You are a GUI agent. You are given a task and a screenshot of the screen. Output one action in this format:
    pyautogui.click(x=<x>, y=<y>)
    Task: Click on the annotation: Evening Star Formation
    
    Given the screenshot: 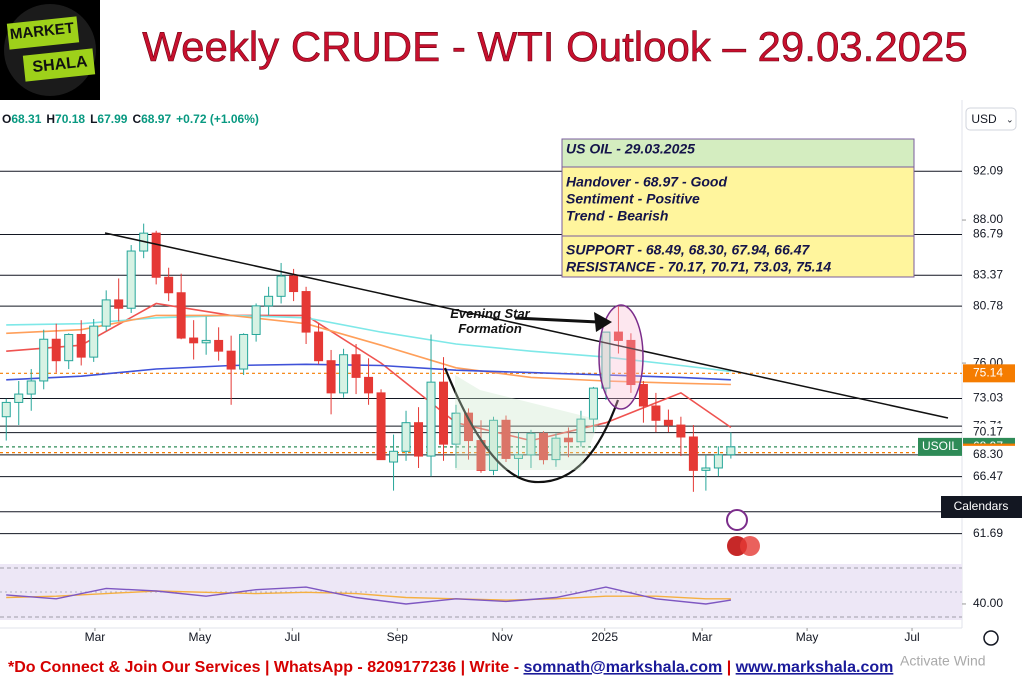 What is the action you would take?
    pyautogui.click(x=490, y=321)
    